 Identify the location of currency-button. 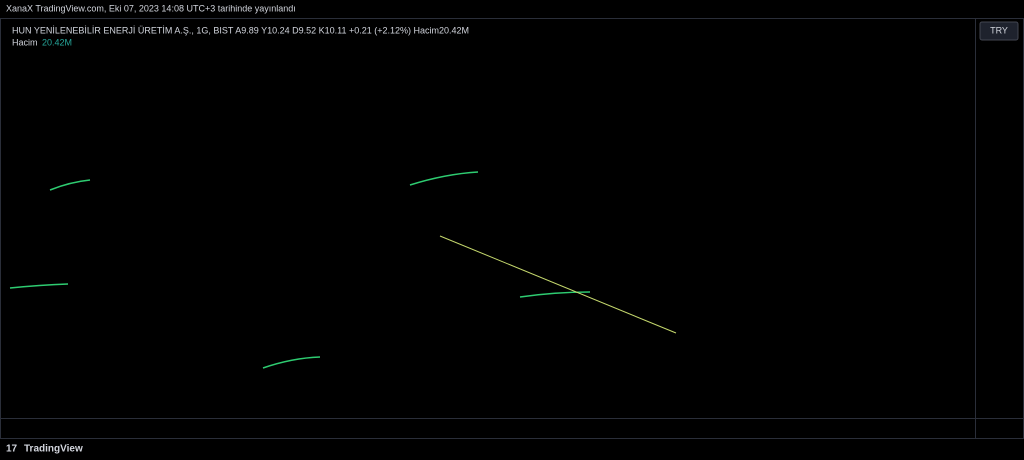
(999, 31).